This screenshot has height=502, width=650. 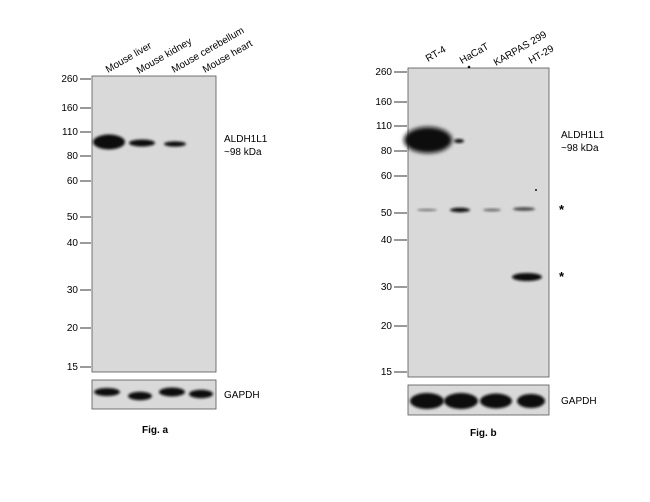 I want to click on fig-a-caption: Fig. a, so click(x=155, y=430).